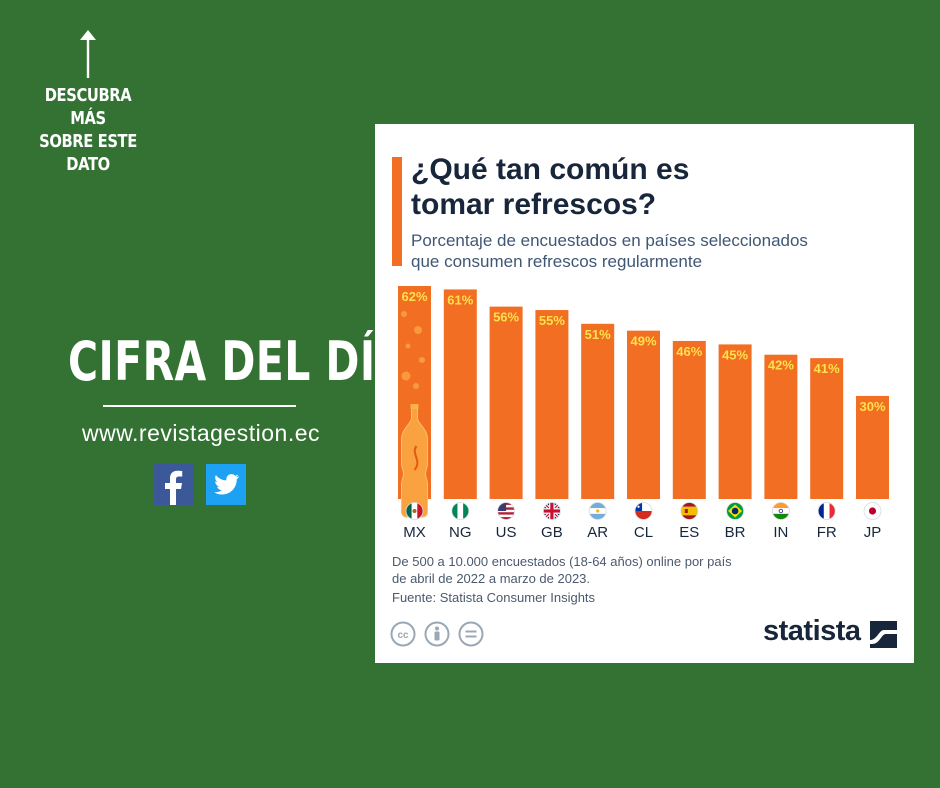  Describe the element at coordinates (534, 204) in the screenshot. I see `title-line: tomar refrescos?` at that location.